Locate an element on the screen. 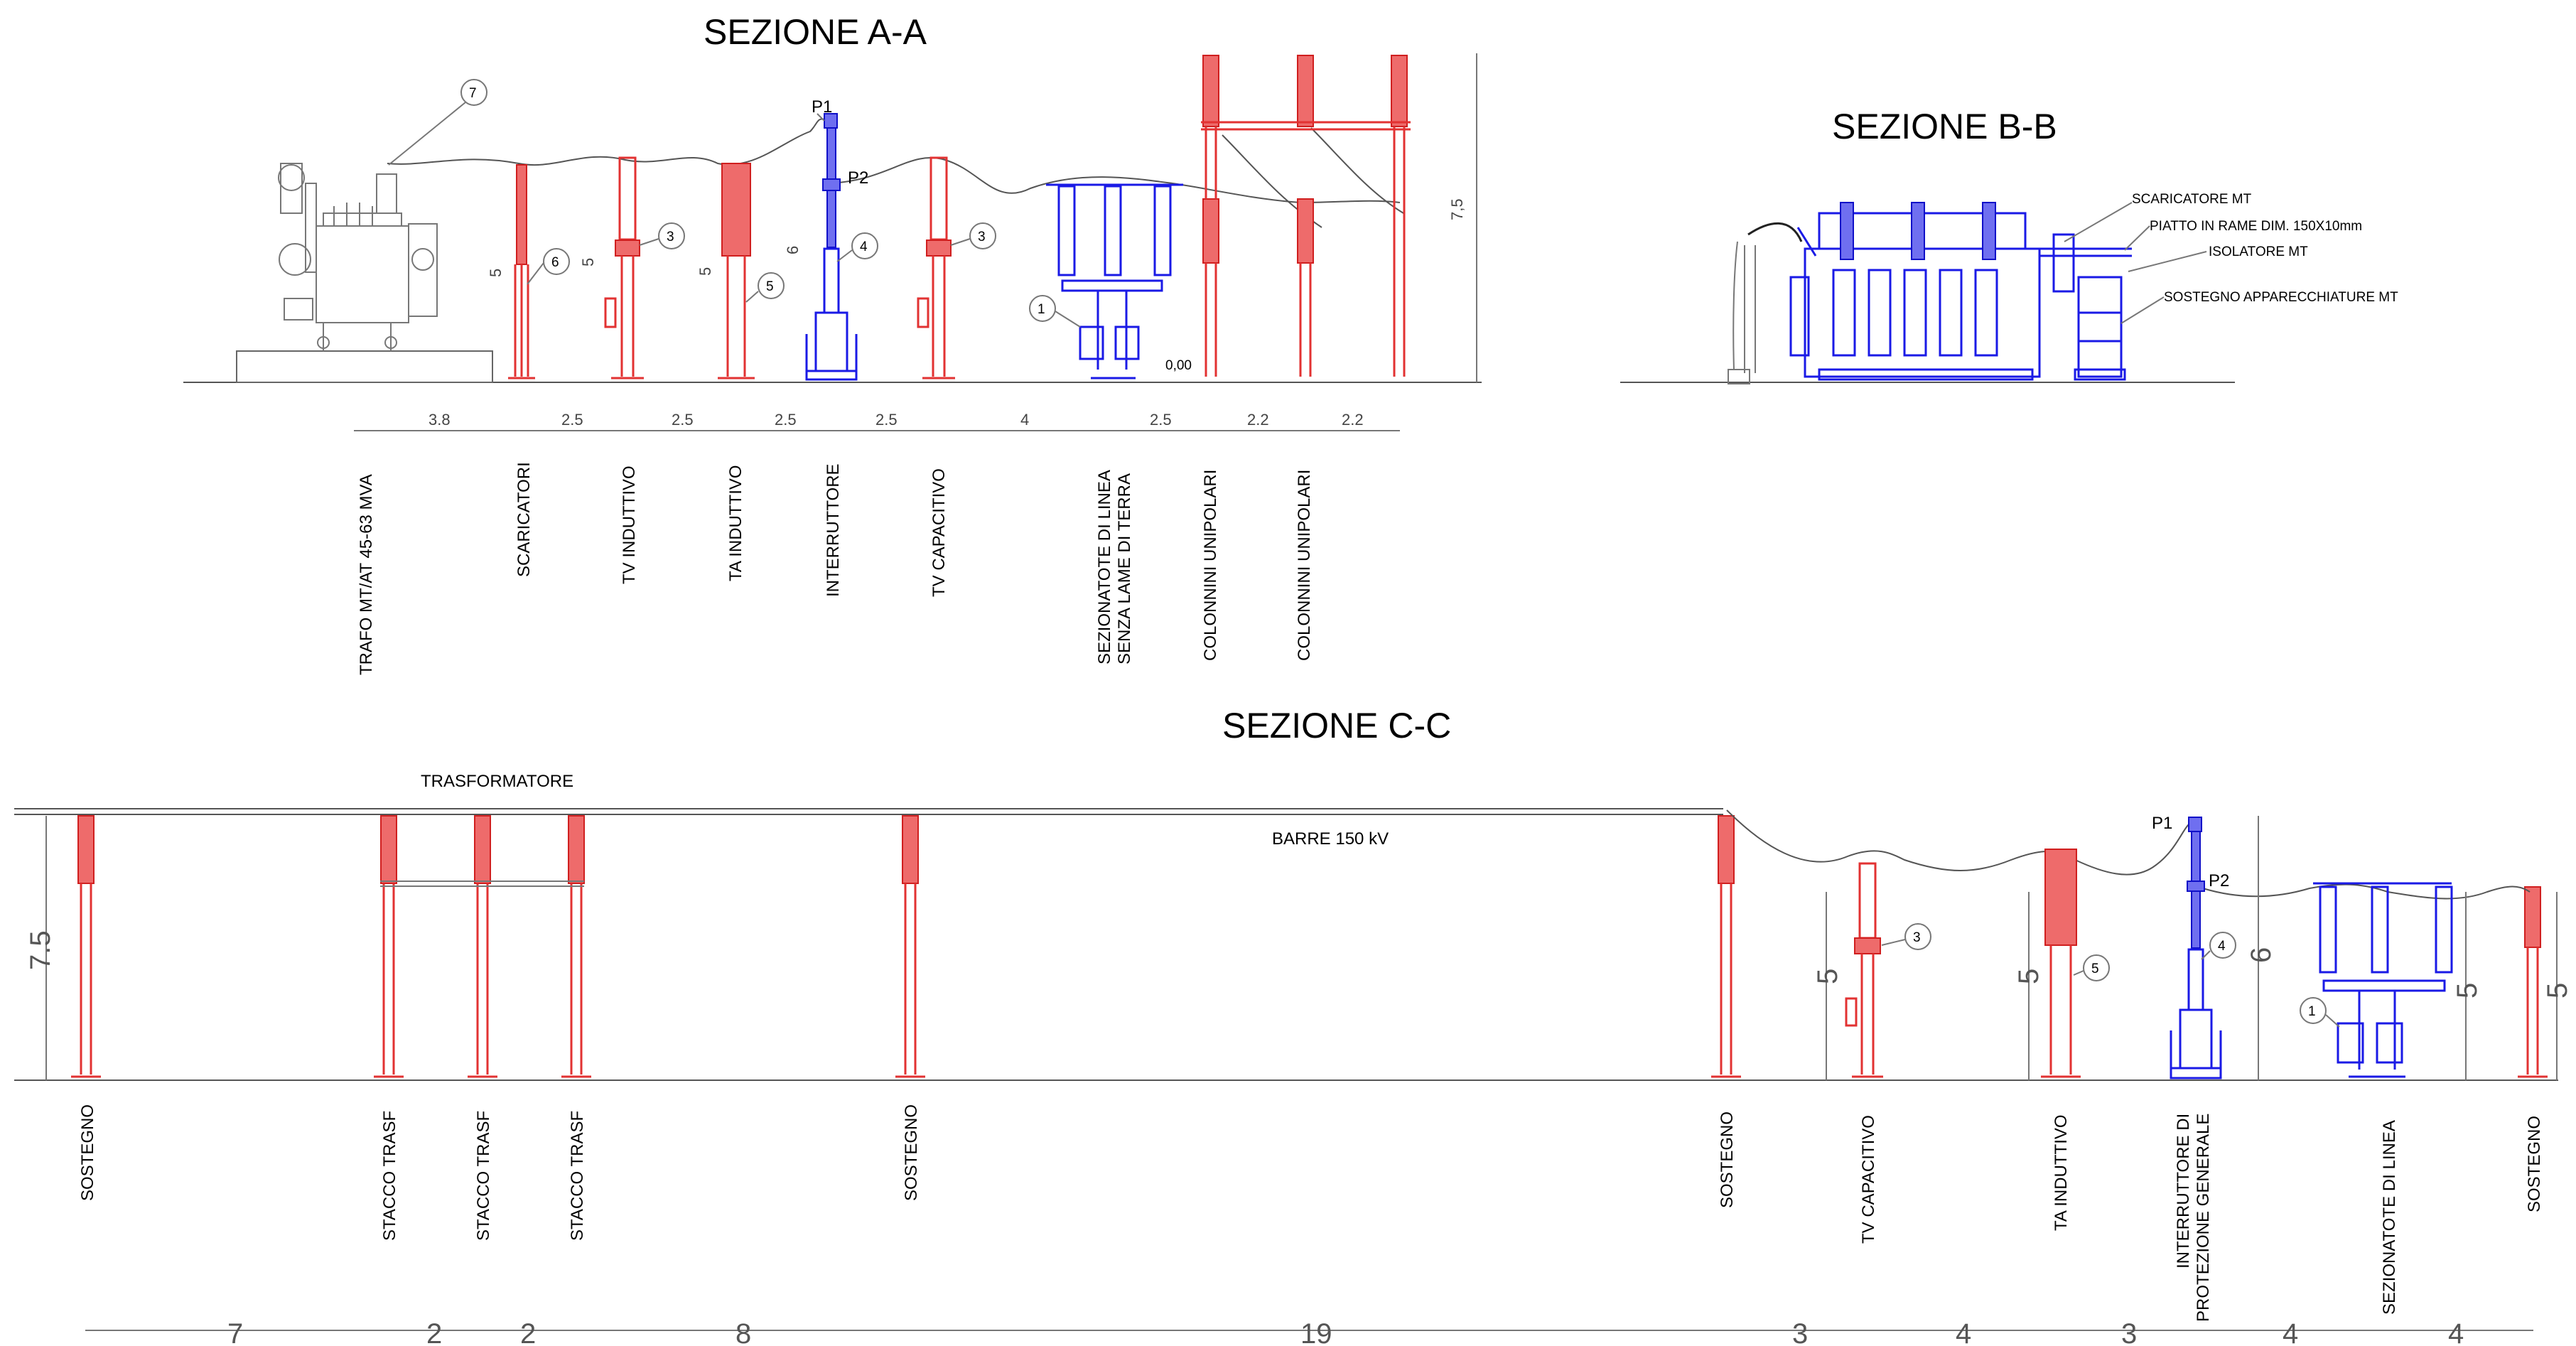 This screenshot has height=1346, width=2576. balloon-5: 5 is located at coordinates (770, 287).